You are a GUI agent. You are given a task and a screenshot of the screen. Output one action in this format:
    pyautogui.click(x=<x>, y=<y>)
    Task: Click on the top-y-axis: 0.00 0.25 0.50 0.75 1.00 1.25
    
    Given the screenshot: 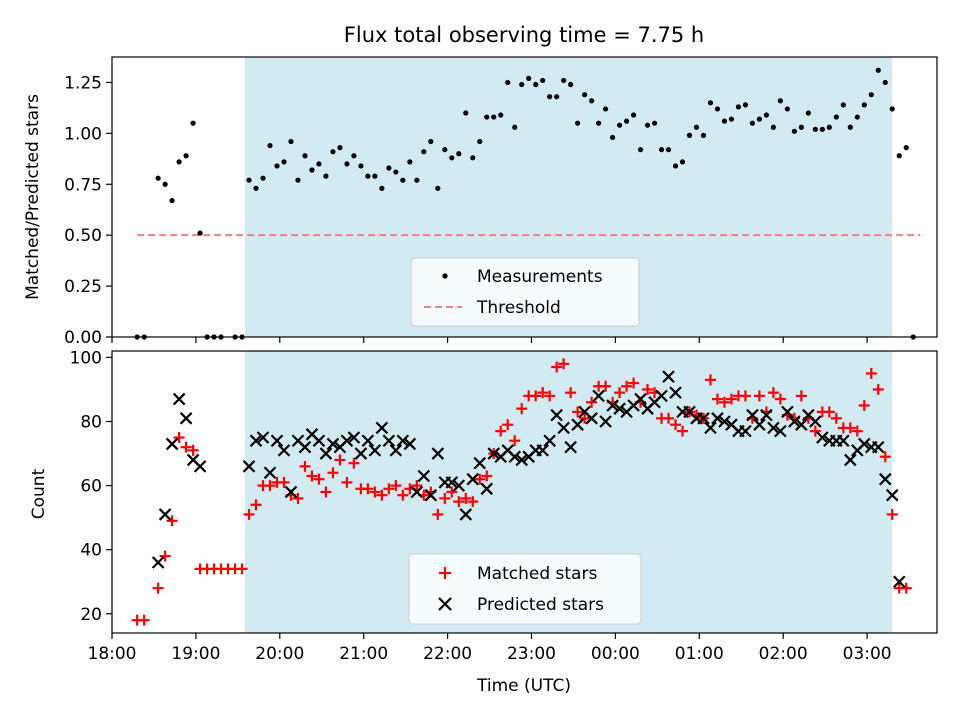 What is the action you would take?
    pyautogui.click(x=88, y=210)
    